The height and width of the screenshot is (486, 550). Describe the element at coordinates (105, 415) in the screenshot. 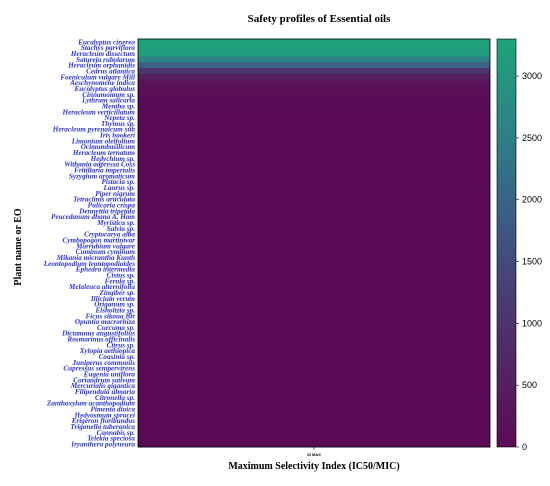

I see `row-label: Hedyosmum sprucei` at that location.